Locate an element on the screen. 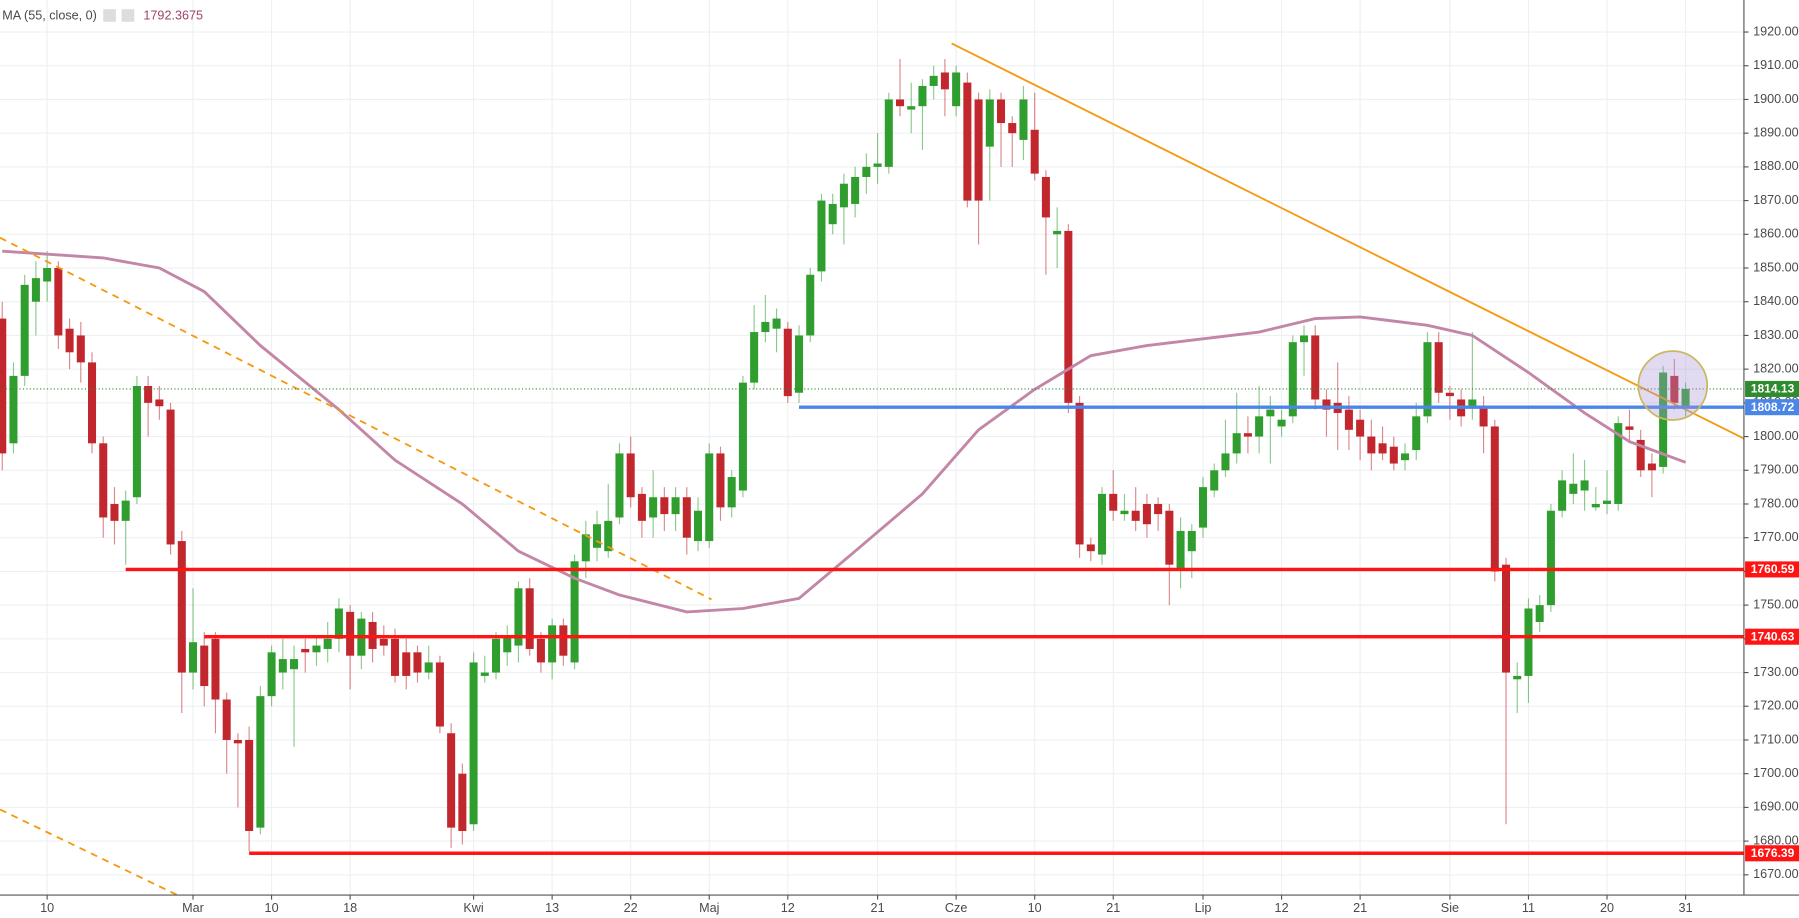 The width and height of the screenshot is (1799, 918). y-tick-label: 1890.00 is located at coordinates (1776, 132).